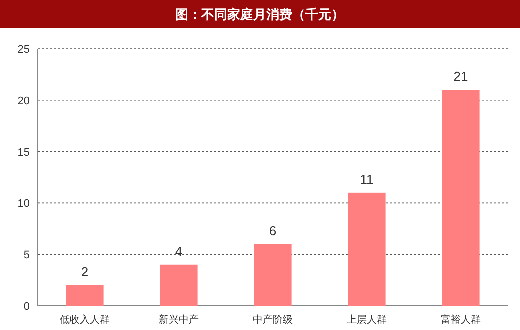 The height and width of the screenshot is (330, 520). Describe the element at coordinates (85, 320) in the screenshot. I see `x-tick-label: 低收入人群` at that location.